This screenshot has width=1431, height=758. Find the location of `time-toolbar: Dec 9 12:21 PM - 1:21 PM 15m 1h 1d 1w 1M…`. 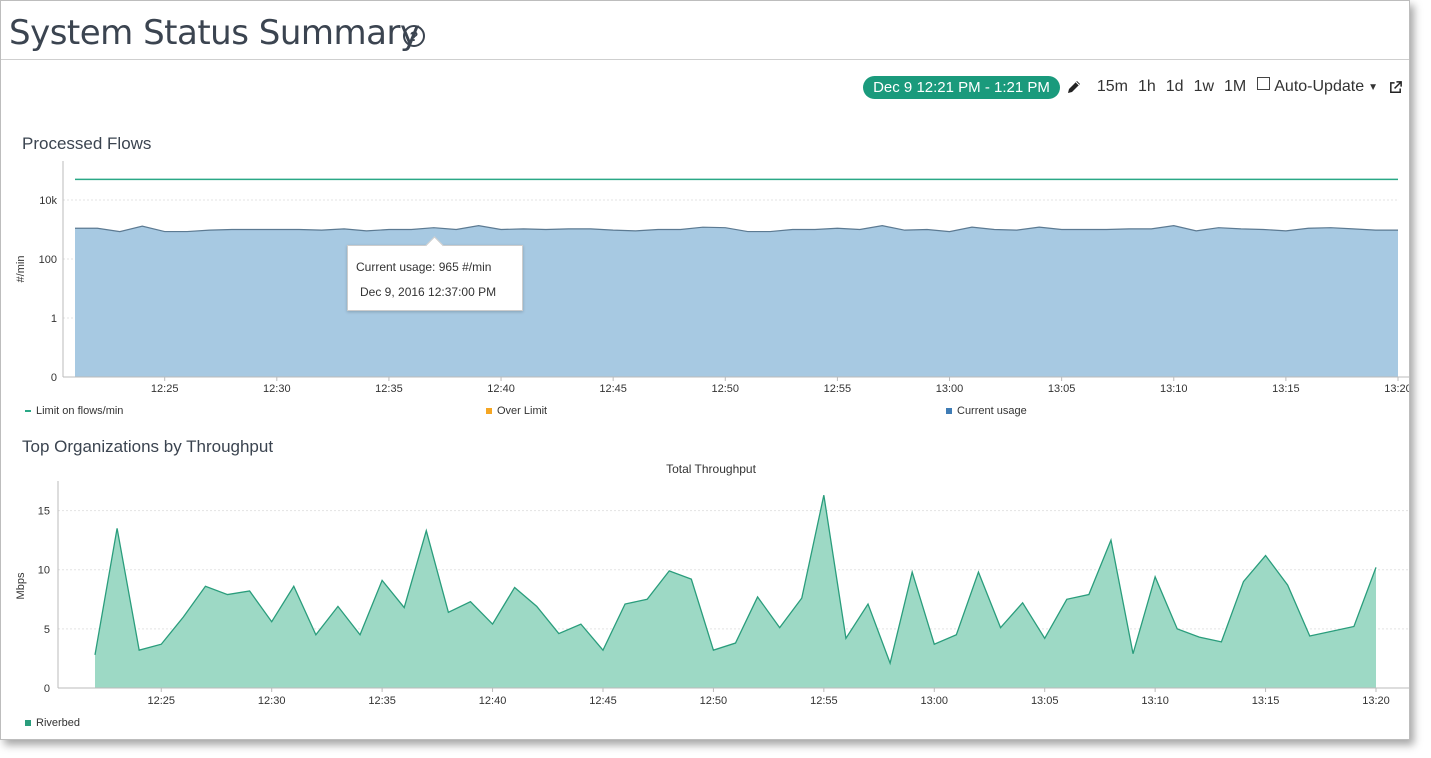

time-toolbar: Dec 9 12:21 PM - 1:21 PM 15m 1h 1d 1w 1M… is located at coordinates (1133, 87).